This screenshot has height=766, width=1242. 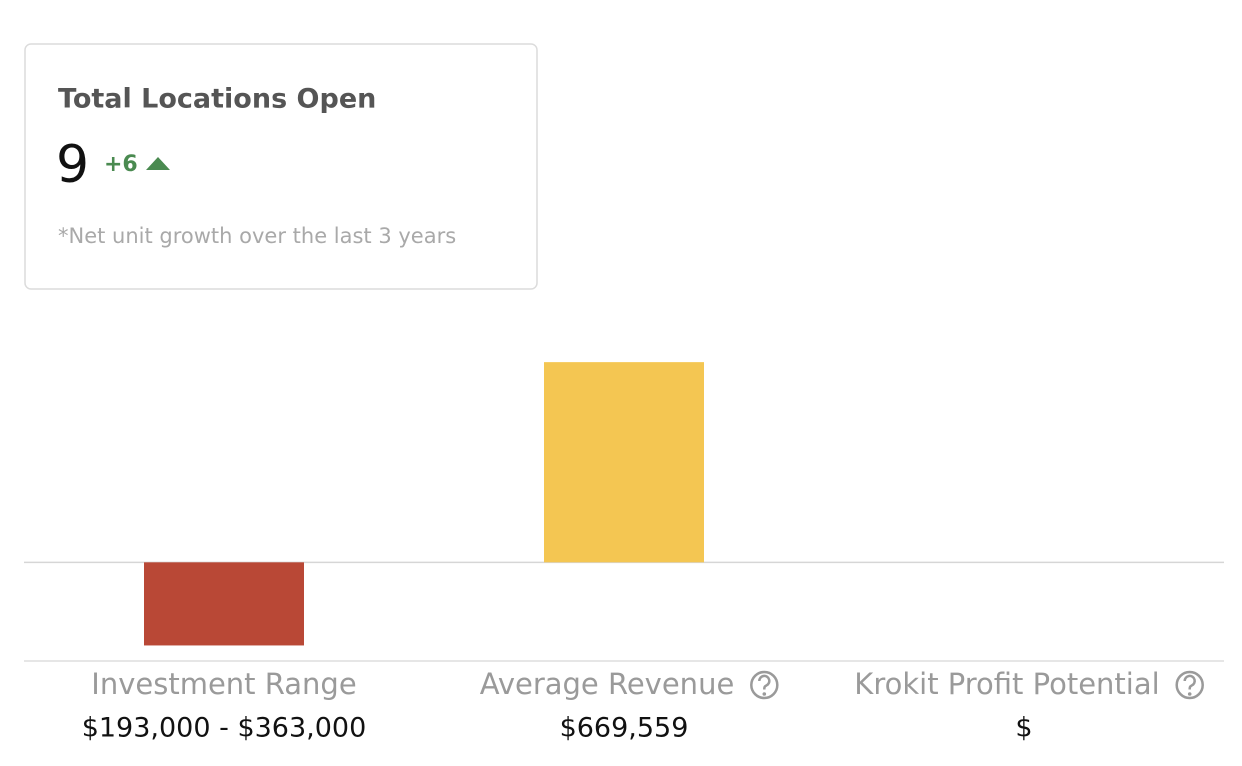 I want to click on category-label: Average Revenue, so click(x=607, y=684).